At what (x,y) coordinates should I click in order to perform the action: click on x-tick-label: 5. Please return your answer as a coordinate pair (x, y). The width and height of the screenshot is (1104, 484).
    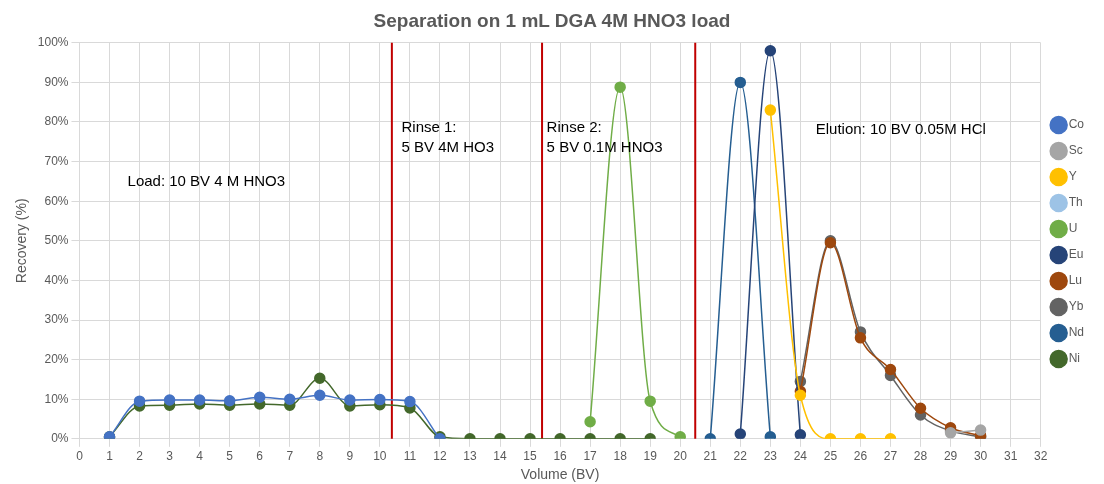
    Looking at the image, I should click on (230, 456).